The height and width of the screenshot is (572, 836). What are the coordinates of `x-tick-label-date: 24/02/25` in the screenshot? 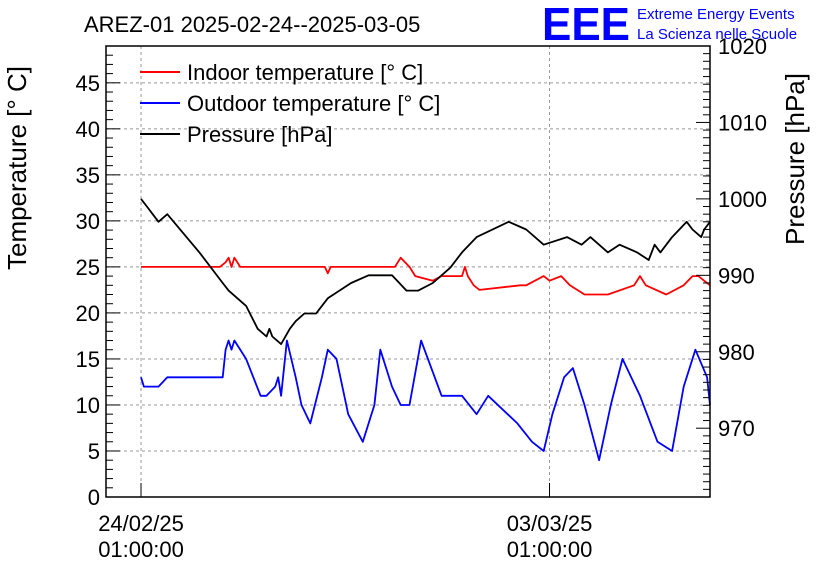 It's located at (141, 523).